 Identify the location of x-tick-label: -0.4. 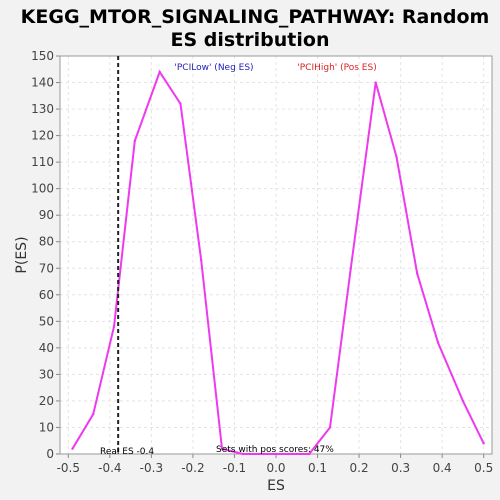
(109, 468).